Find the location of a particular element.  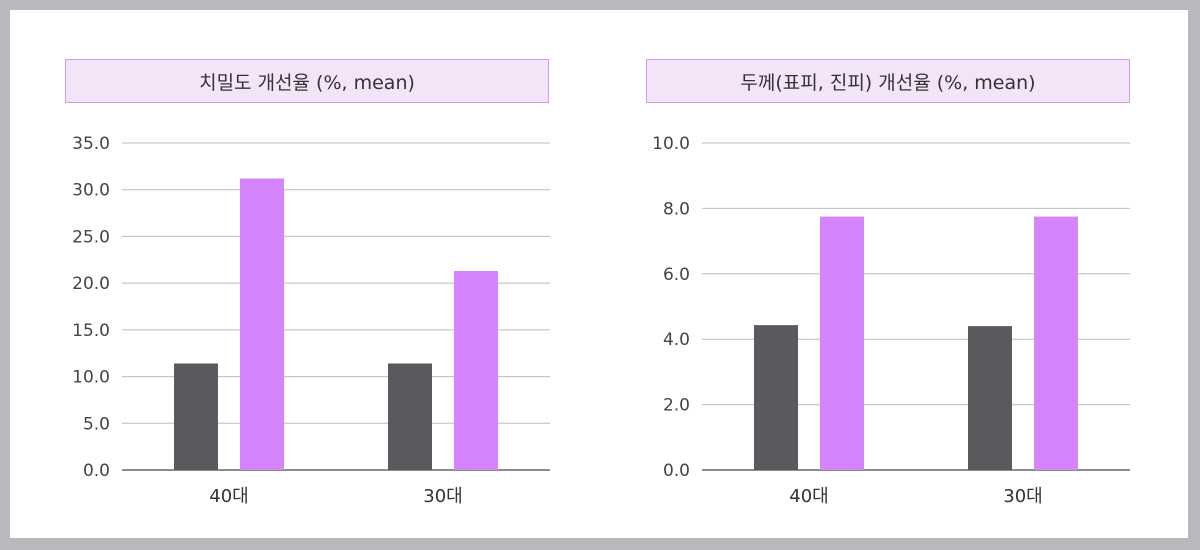

y-tick-label: 4.0 is located at coordinates (676, 340).